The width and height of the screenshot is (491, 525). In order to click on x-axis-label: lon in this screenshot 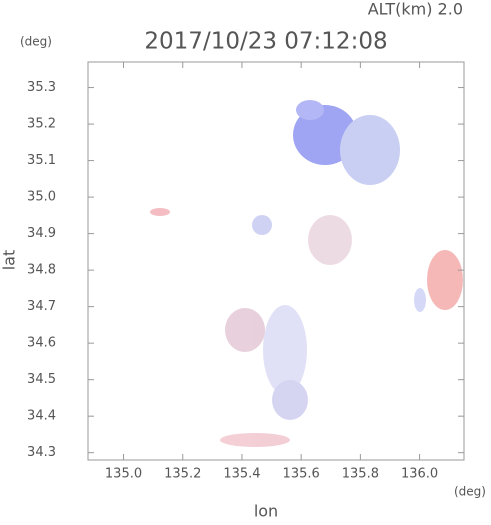, I will do `click(266, 511)`.